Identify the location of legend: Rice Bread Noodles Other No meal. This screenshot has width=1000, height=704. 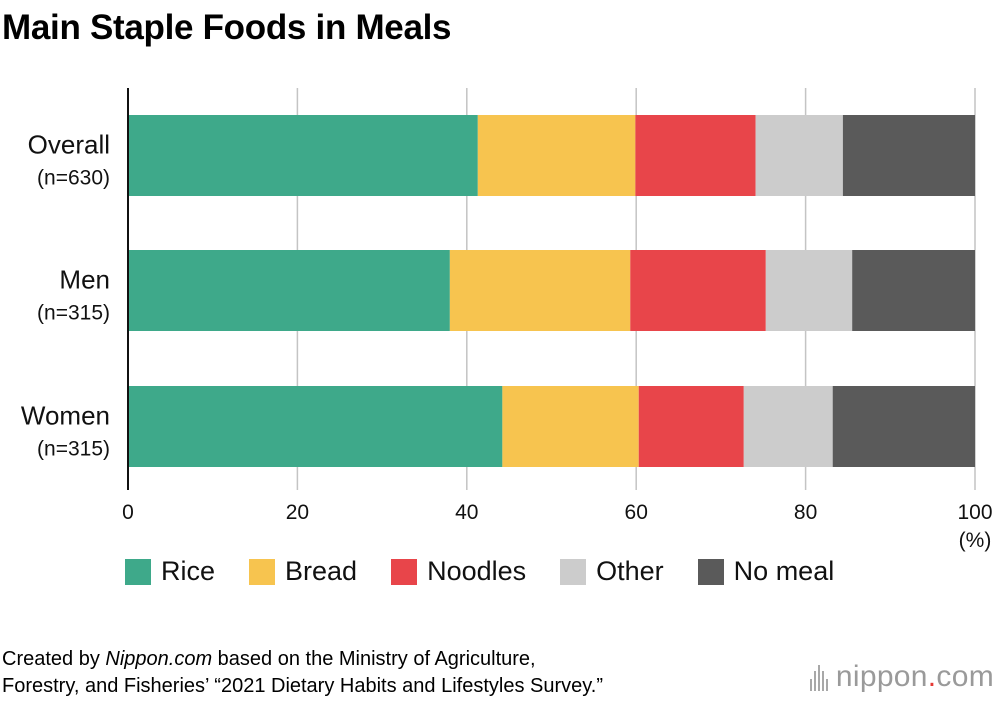
(496, 571).